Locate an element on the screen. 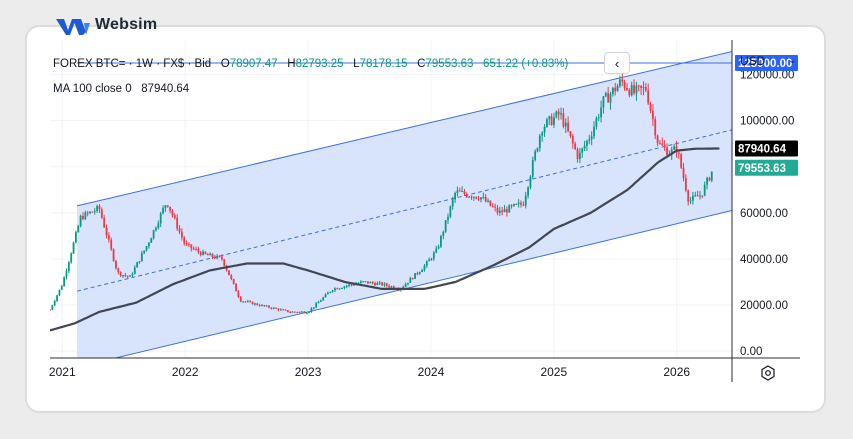 This screenshot has height=439, width=853. collapse-legend-button: ‹ is located at coordinates (617, 63).